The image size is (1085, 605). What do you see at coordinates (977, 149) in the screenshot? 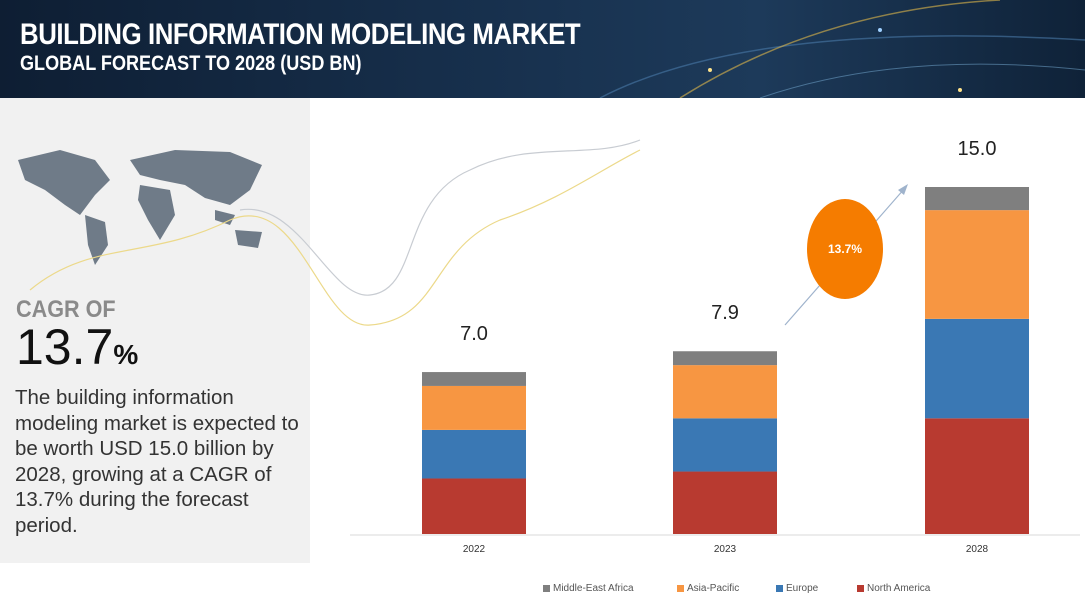
I see `bar-total-label: 15.0` at bounding box center [977, 149].